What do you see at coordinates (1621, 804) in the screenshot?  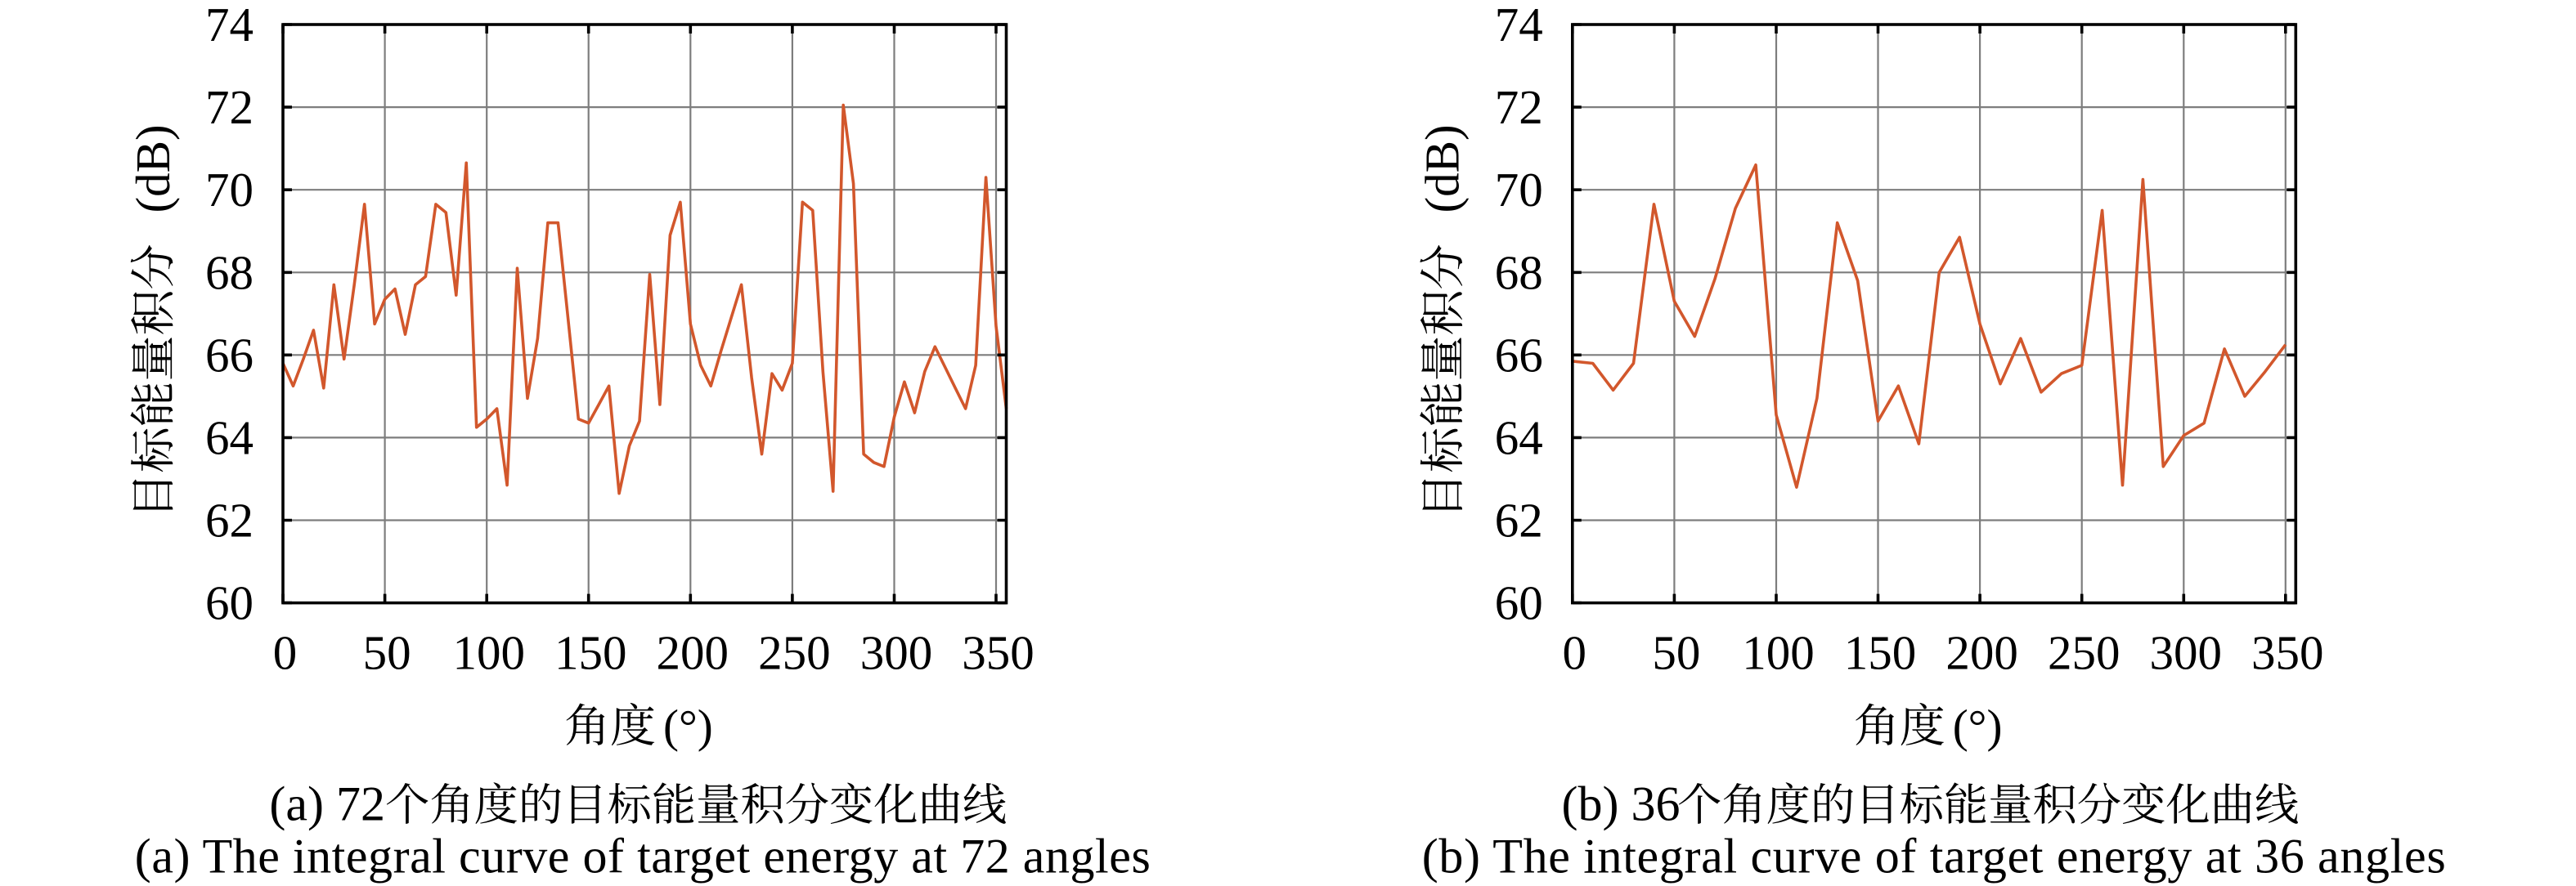 I see `svg-text: (b) 36` at bounding box center [1621, 804].